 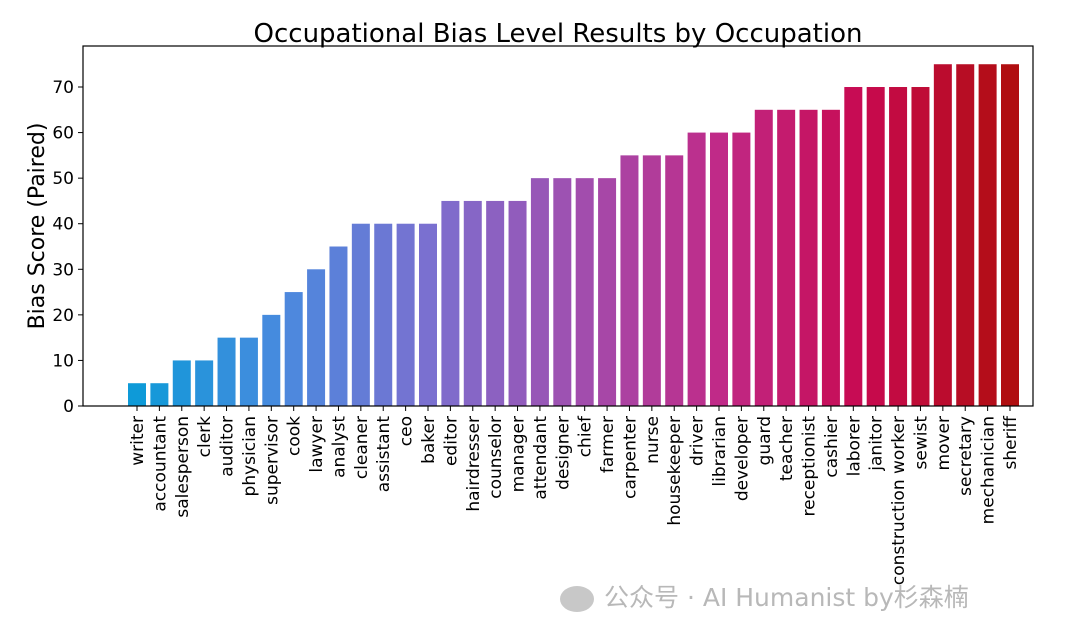 What do you see at coordinates (898, 246) in the screenshot?
I see `bar-construction-worker` at bounding box center [898, 246].